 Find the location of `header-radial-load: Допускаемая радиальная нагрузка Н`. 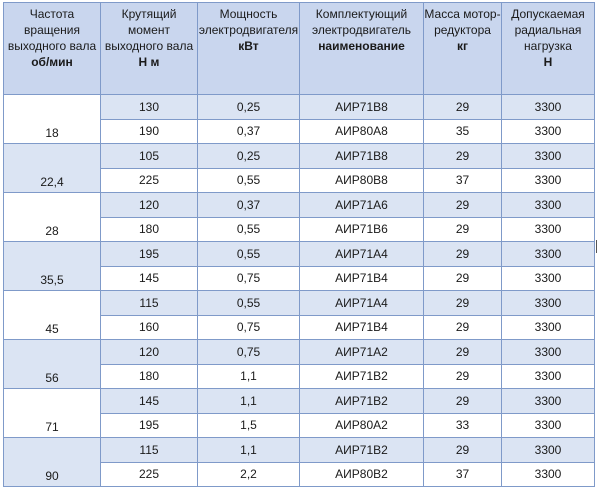

header-radial-load: Допускаемая радиальная нагрузка Н is located at coordinates (548, 48).